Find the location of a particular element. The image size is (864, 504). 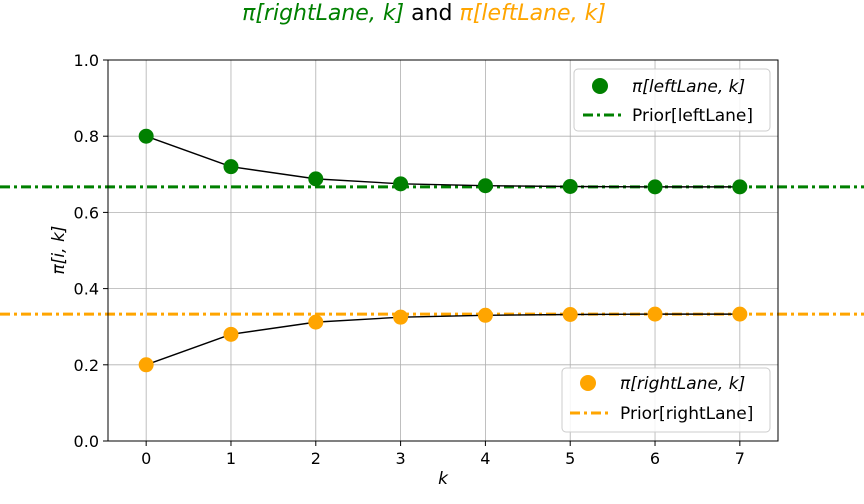

x-tick-label: 7 is located at coordinates (740, 458).